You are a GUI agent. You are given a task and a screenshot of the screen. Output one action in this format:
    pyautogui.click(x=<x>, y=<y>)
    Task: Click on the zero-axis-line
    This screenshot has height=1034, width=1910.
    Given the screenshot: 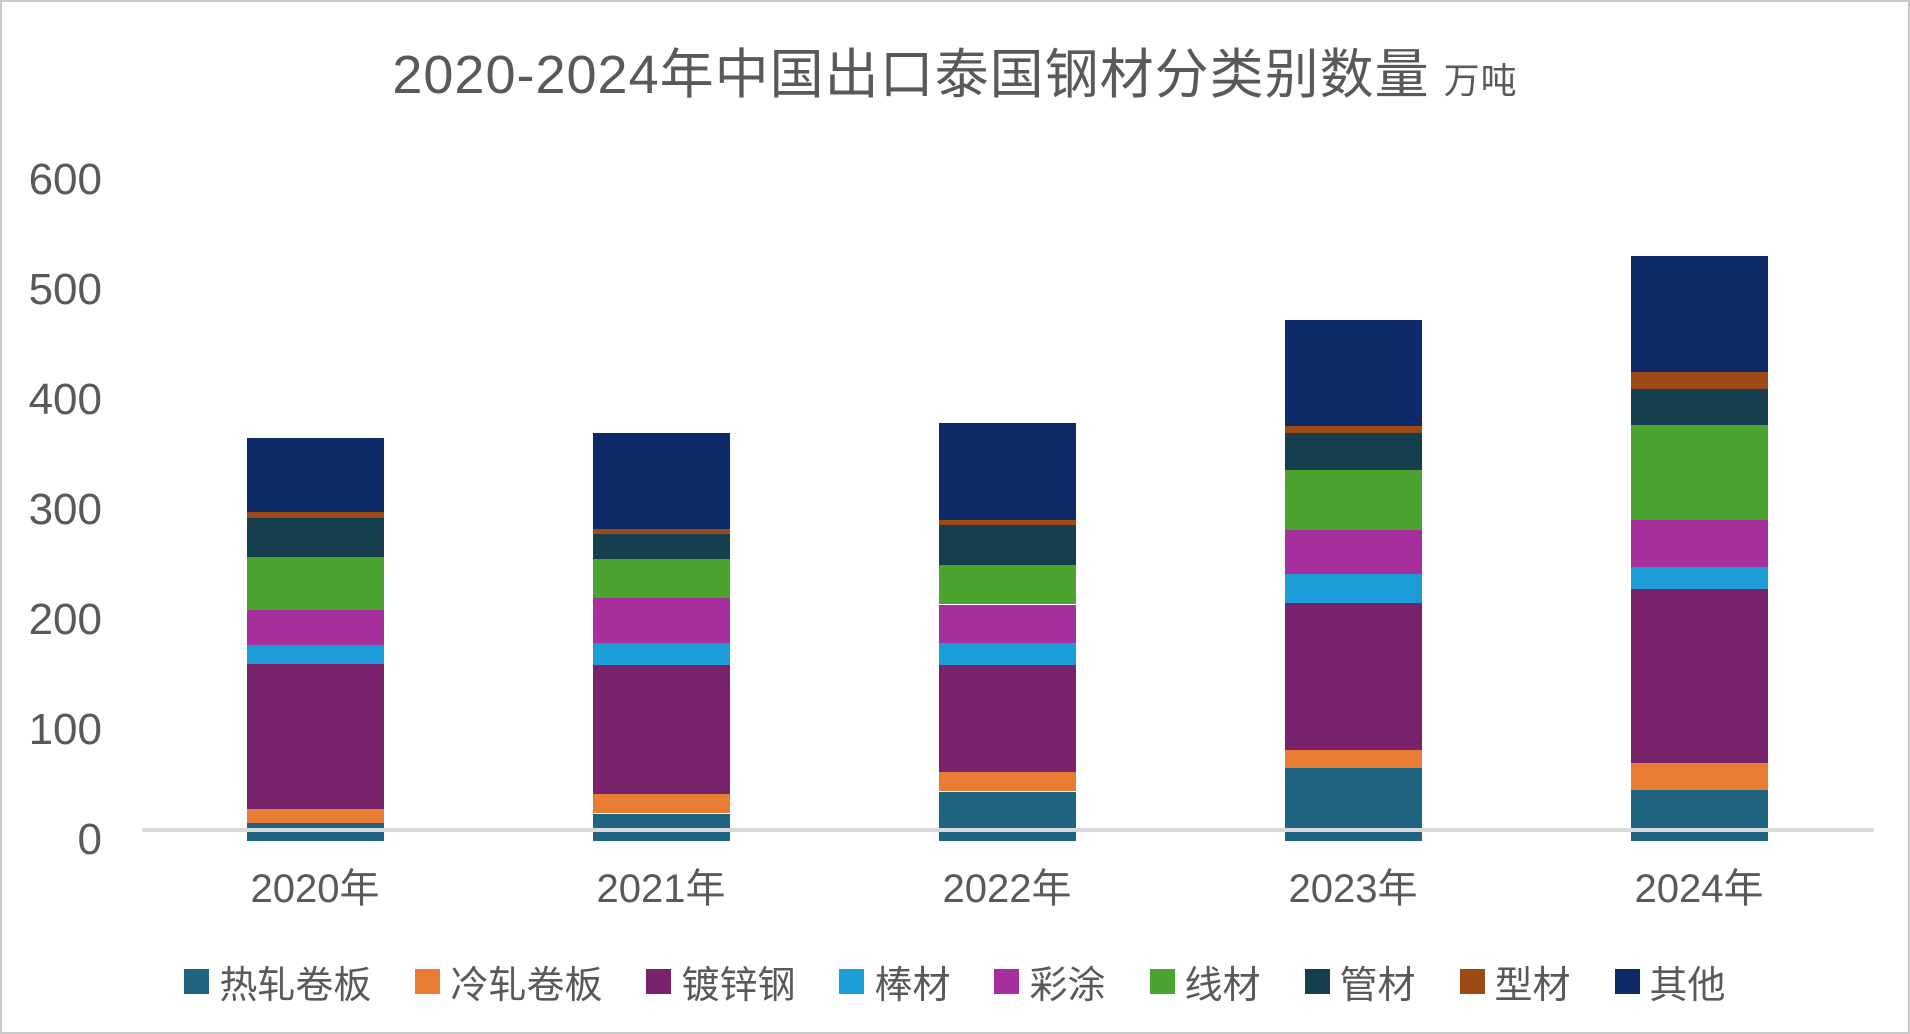 What is the action you would take?
    pyautogui.click(x=1008, y=830)
    